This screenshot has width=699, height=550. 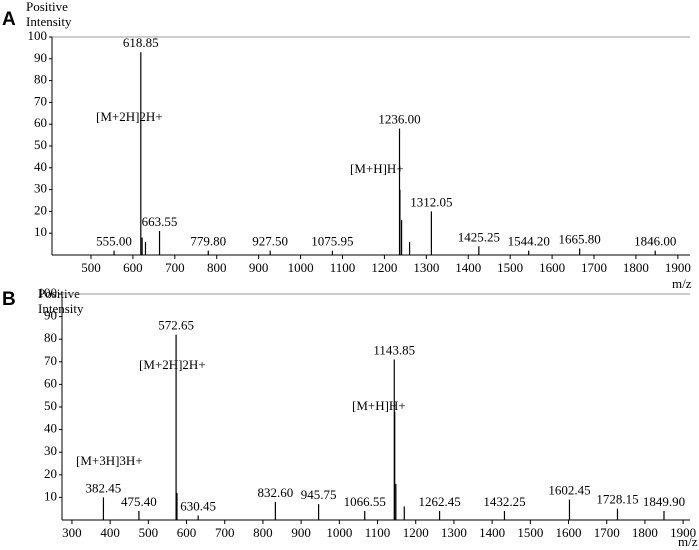 What do you see at coordinates (569, 490) in the screenshot?
I see `peak-label: 1602.45` at bounding box center [569, 490].